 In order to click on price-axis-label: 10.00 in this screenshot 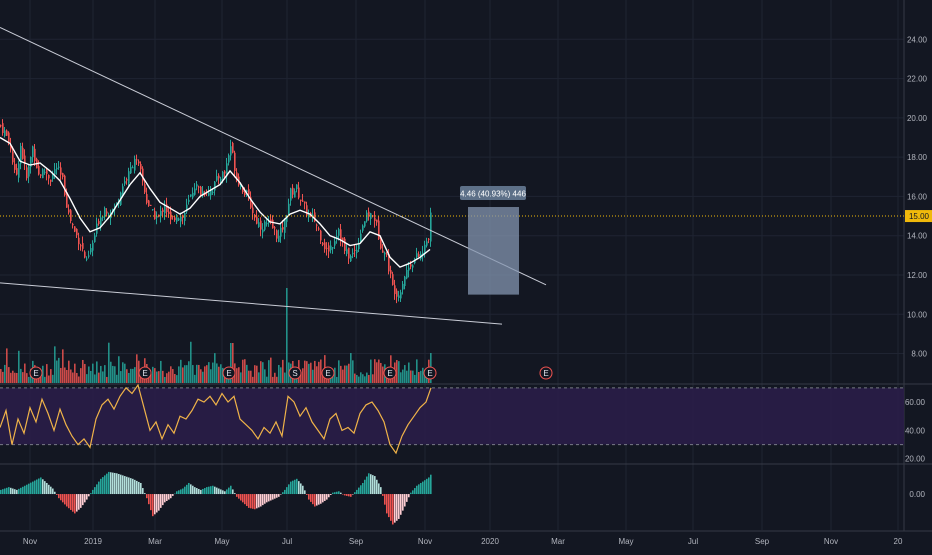, I will do `click(917, 314)`.